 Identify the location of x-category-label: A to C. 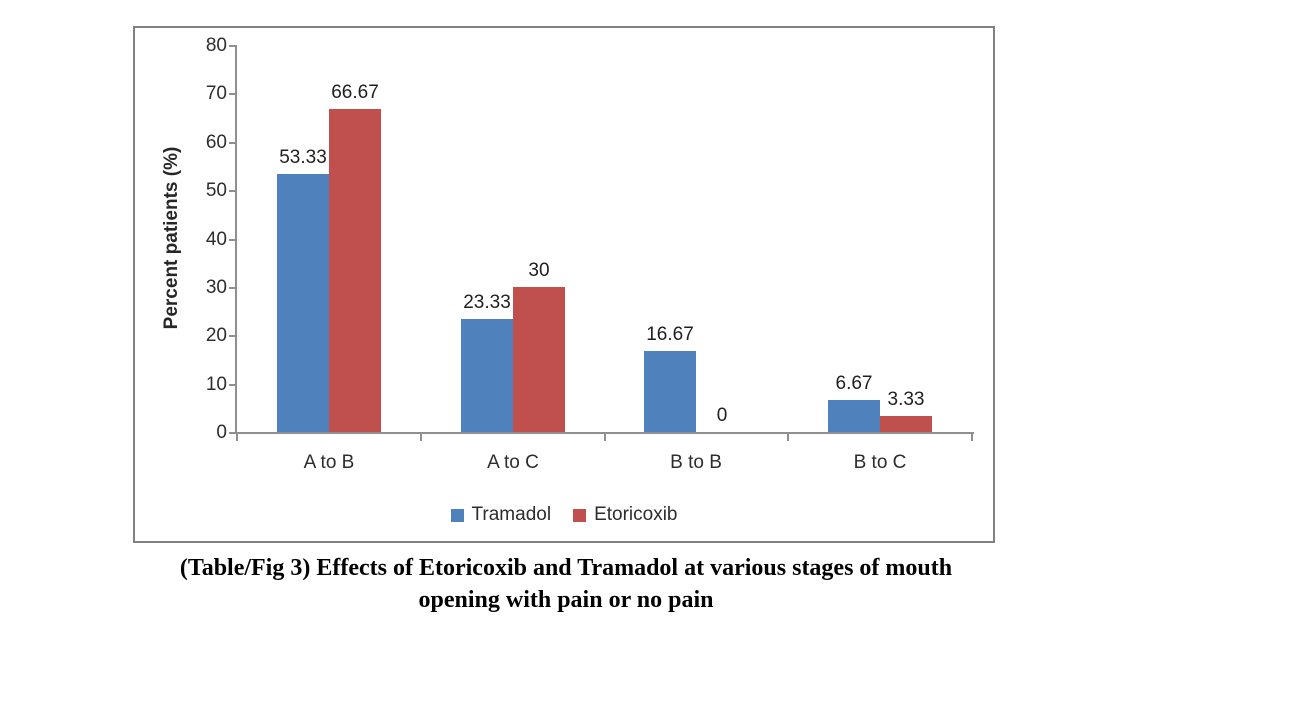
(513, 462).